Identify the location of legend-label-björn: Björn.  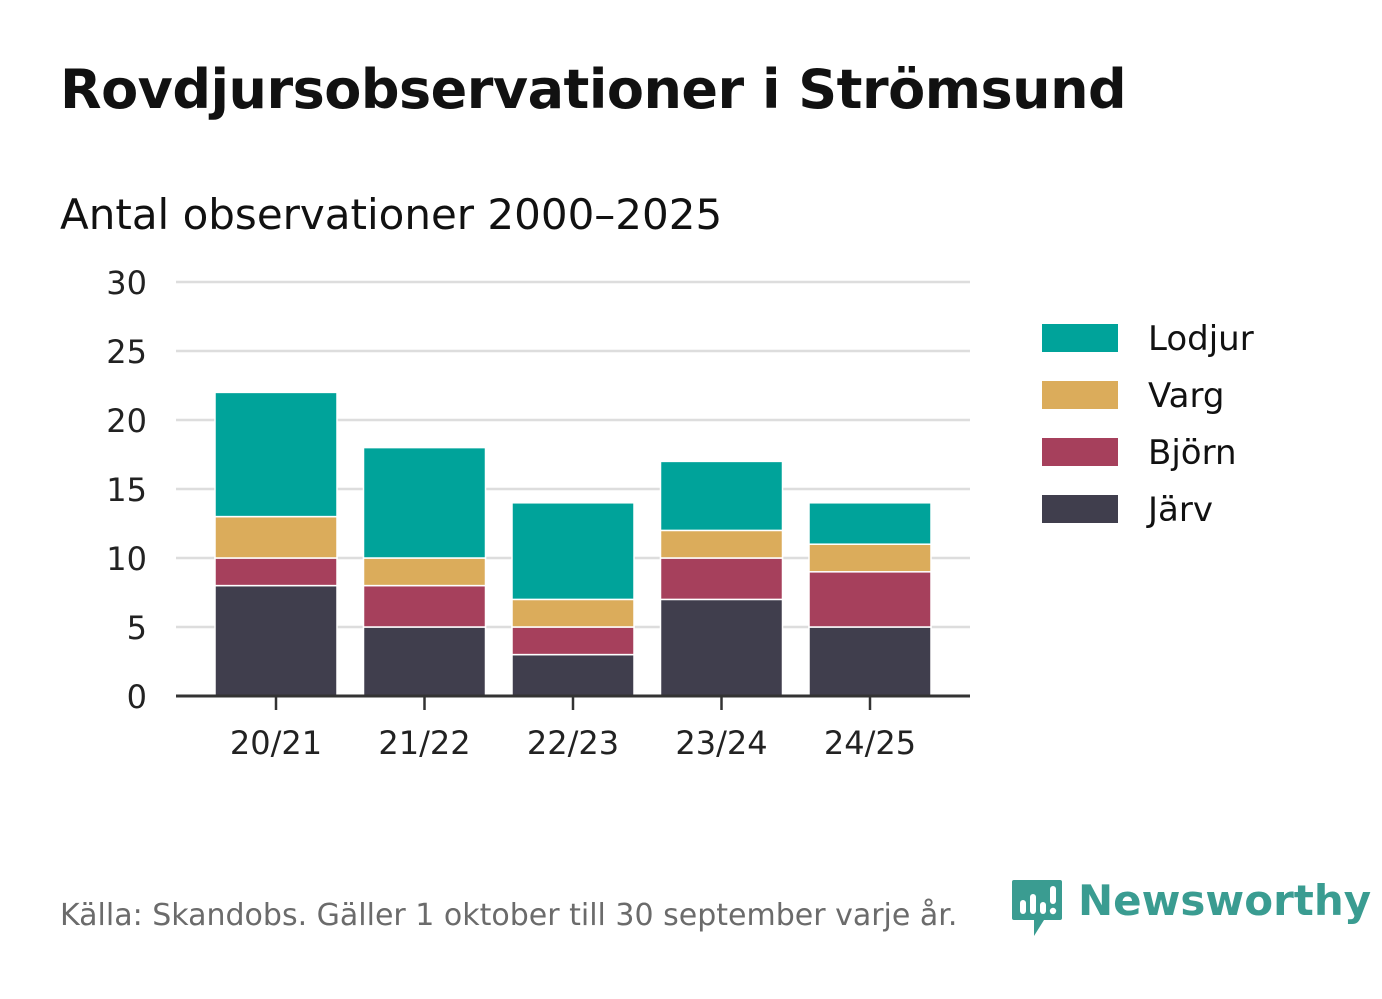
(1192, 453).